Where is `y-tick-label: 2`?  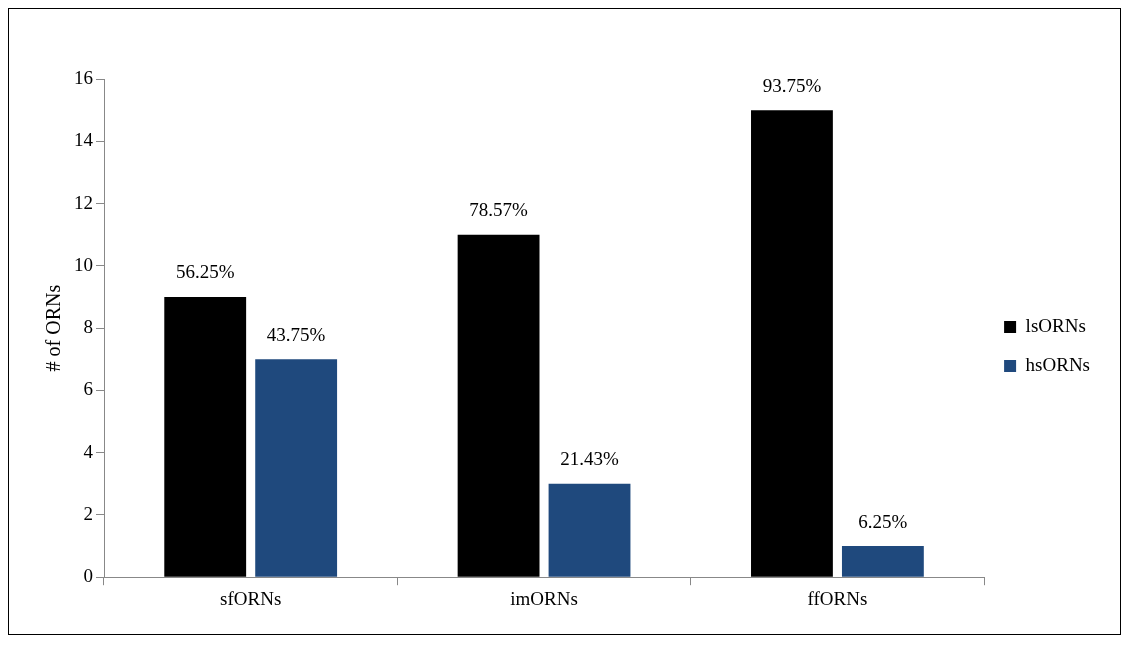 y-tick-label: 2 is located at coordinates (88, 513).